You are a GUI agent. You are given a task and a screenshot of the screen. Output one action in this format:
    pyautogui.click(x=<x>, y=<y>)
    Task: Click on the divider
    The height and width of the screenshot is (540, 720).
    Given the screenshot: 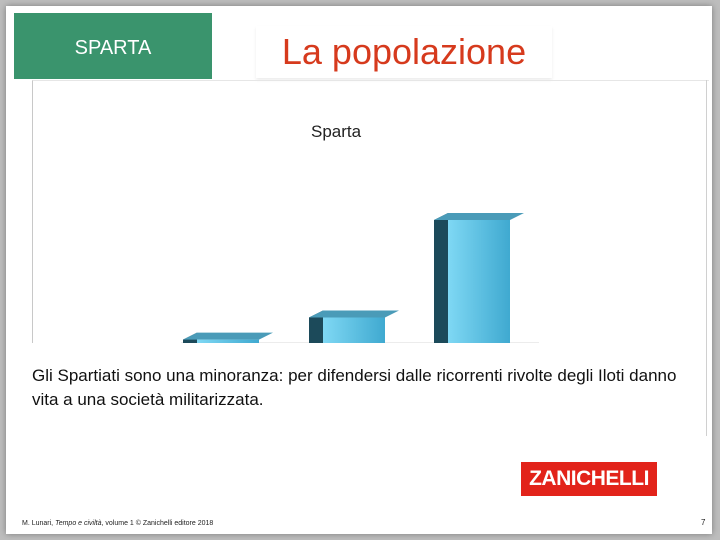 What is the action you would take?
    pyautogui.click(x=706, y=258)
    